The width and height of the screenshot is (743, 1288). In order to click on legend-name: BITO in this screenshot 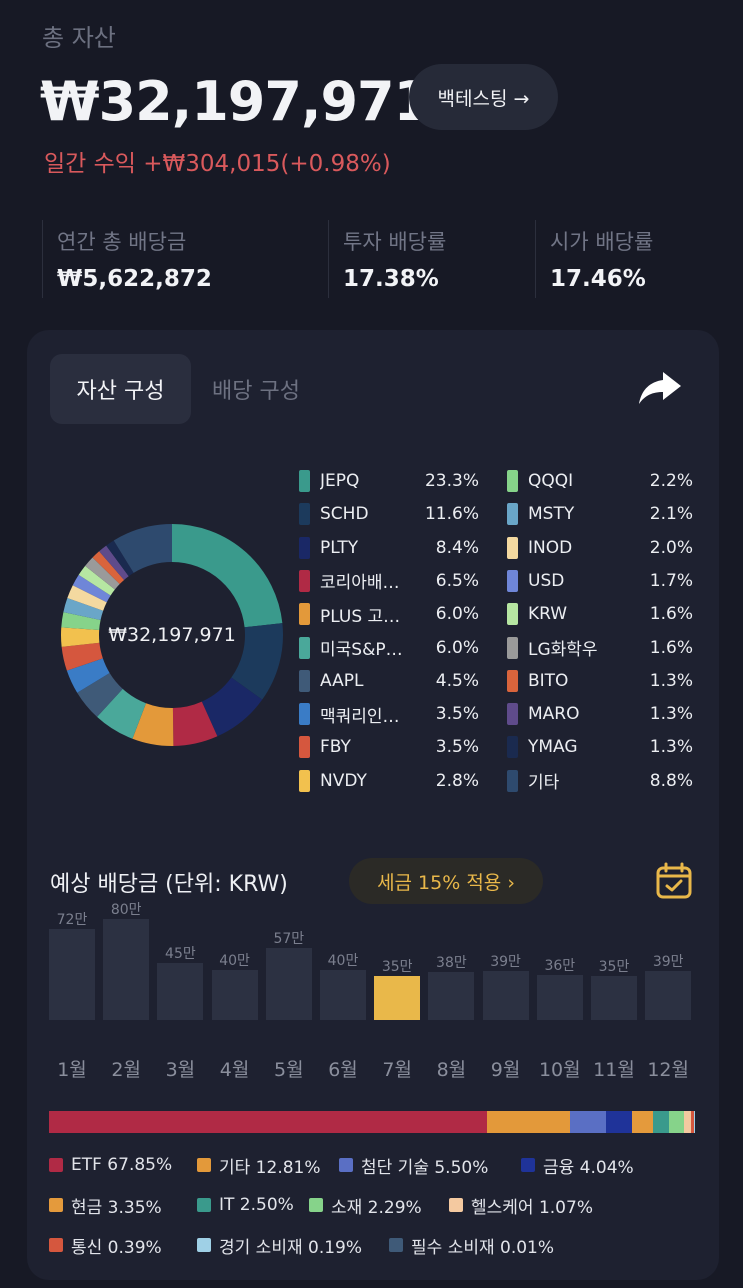, I will do `click(548, 680)`.